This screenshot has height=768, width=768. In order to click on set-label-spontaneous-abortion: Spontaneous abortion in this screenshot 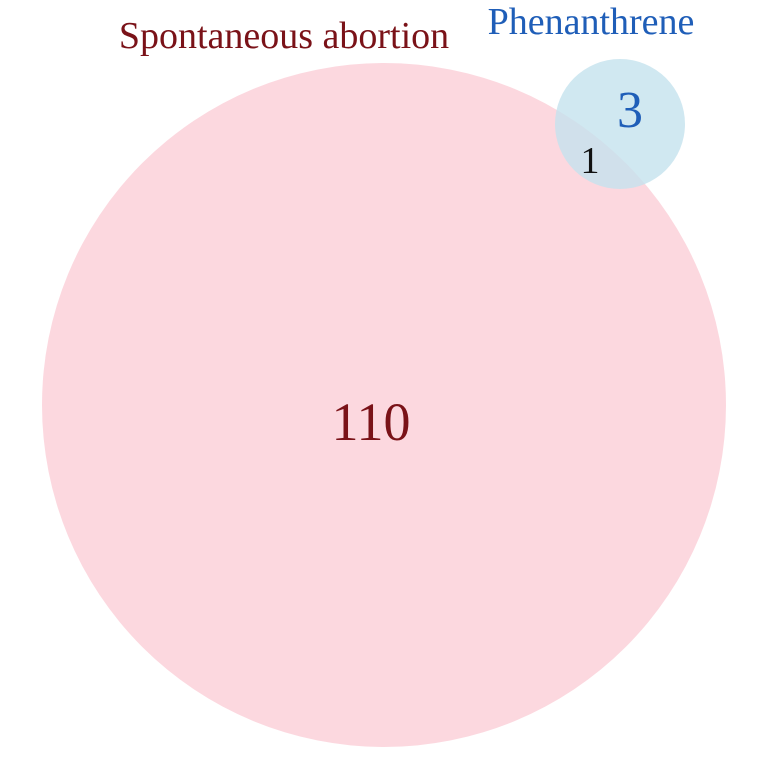, I will do `click(284, 36)`.